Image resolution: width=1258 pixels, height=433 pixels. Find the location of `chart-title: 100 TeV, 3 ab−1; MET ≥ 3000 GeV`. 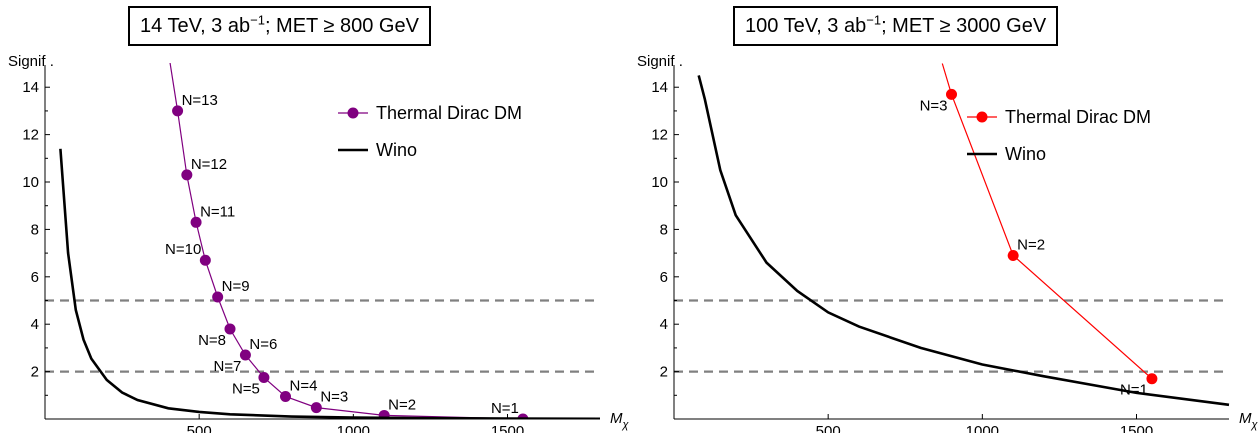

chart-title: 100 TeV, 3 ab−1; MET ≥ 3000 GeV is located at coordinates (896, 26).